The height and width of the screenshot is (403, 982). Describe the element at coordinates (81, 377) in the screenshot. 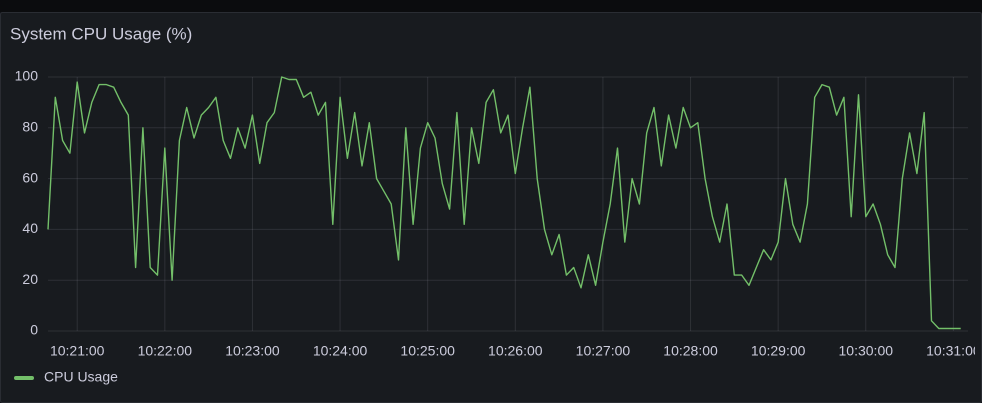

I see `legend-label: CPU Usage` at that location.